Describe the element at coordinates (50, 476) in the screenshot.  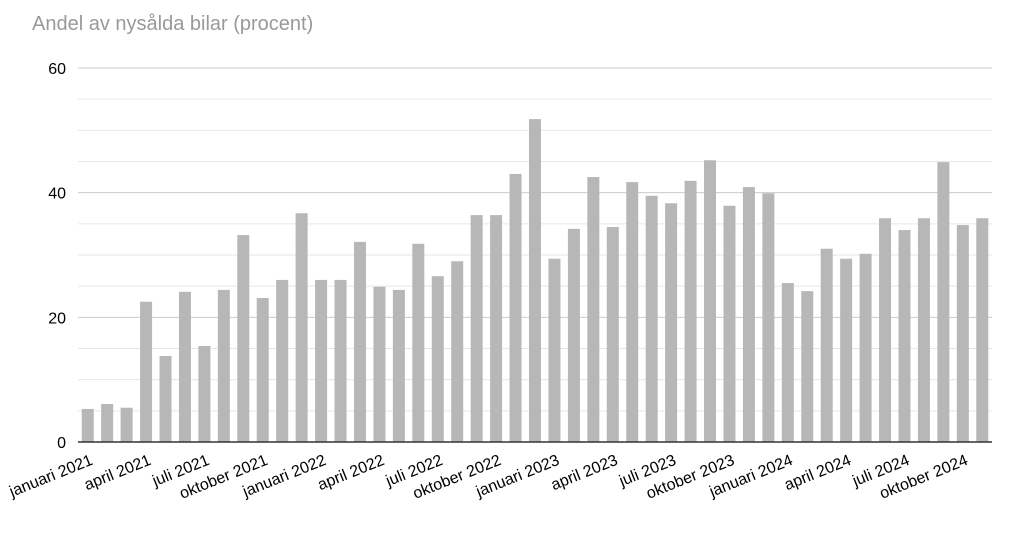
I see `x-tick-label: januari 2021` at that location.